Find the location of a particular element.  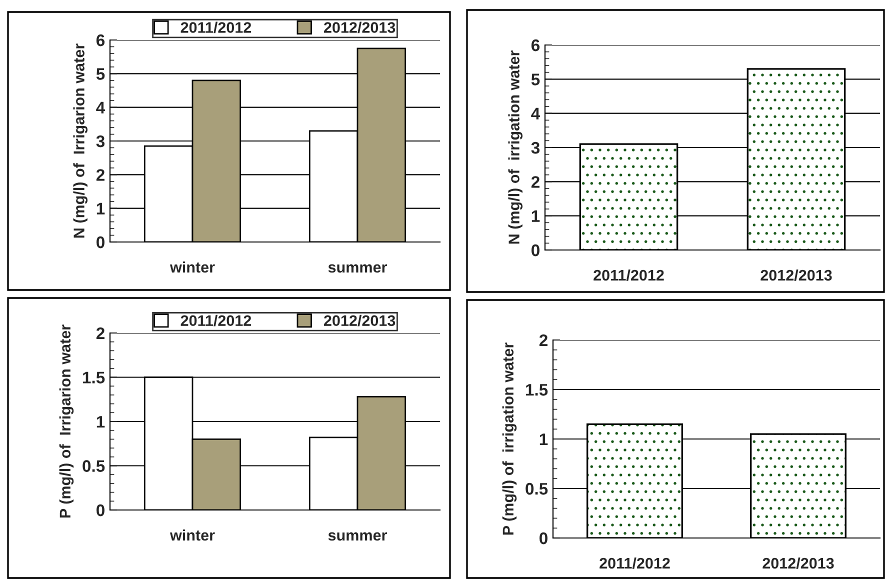

y-axis-title: P (mg/l) of irrigation water is located at coordinates (509, 438).